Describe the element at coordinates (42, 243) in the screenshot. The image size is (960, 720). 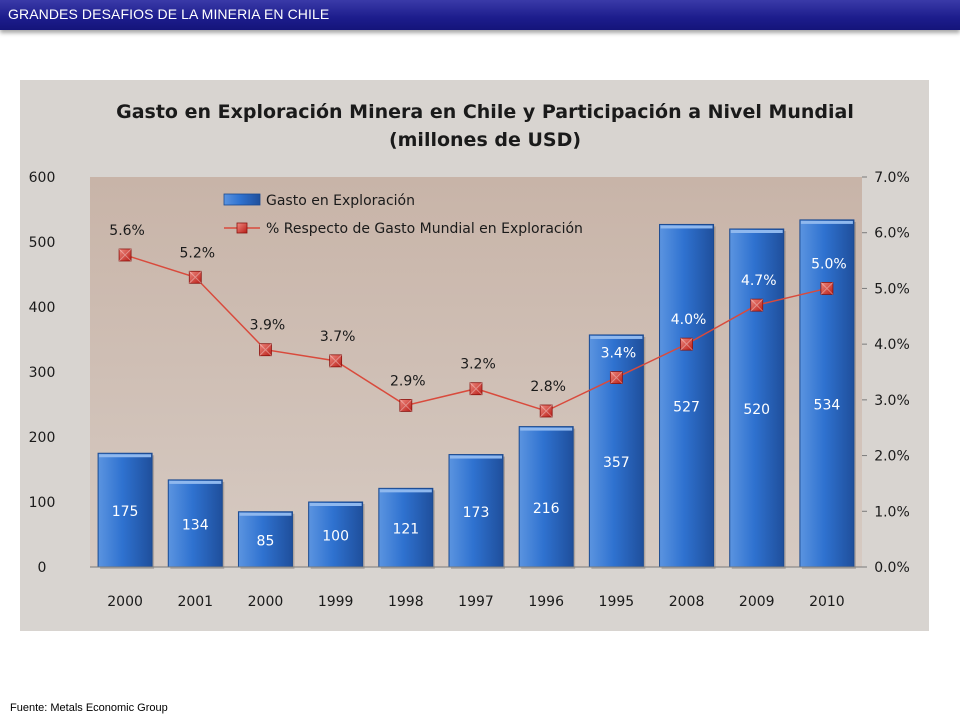
I see `y-left-tick-label: 500` at that location.